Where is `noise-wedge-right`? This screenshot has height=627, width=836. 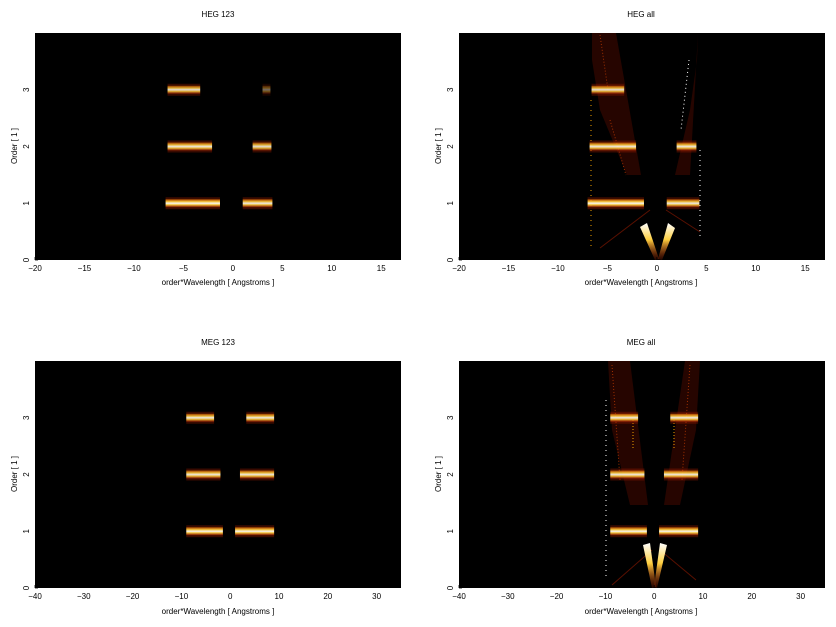
noise-wedge-right is located at coordinates (682, 433).